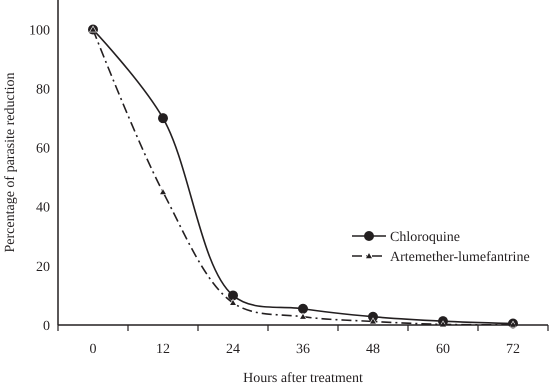 Image resolution: width=549 pixels, height=386 pixels. What do you see at coordinates (93, 349) in the screenshot?
I see `x-tick-label: 0` at bounding box center [93, 349].